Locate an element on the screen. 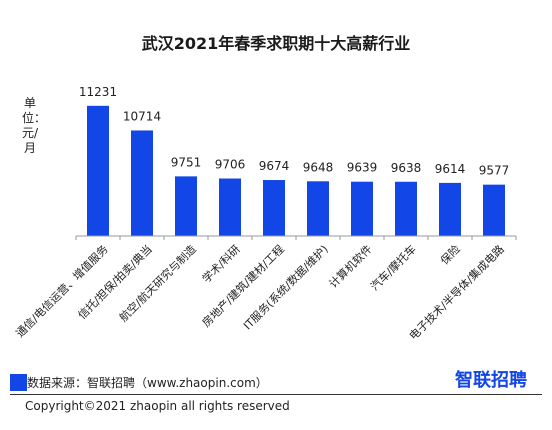 The height and width of the screenshot is (430, 552). category-label: 房地产/建筑/建材/工程 is located at coordinates (243, 286).